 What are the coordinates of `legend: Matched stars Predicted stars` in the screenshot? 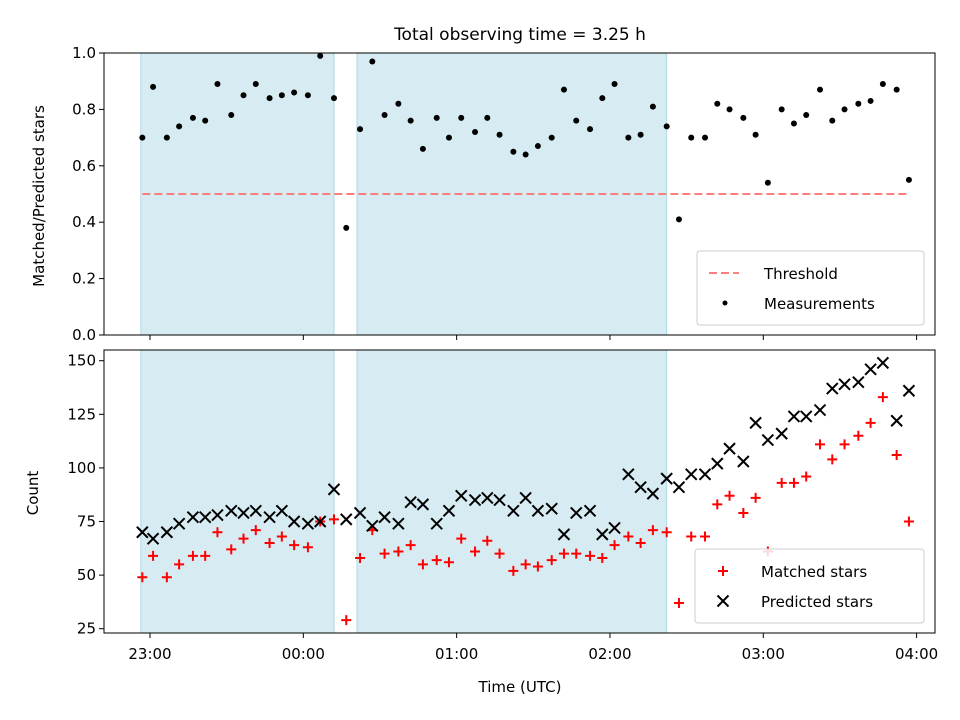 It's located at (809, 586).